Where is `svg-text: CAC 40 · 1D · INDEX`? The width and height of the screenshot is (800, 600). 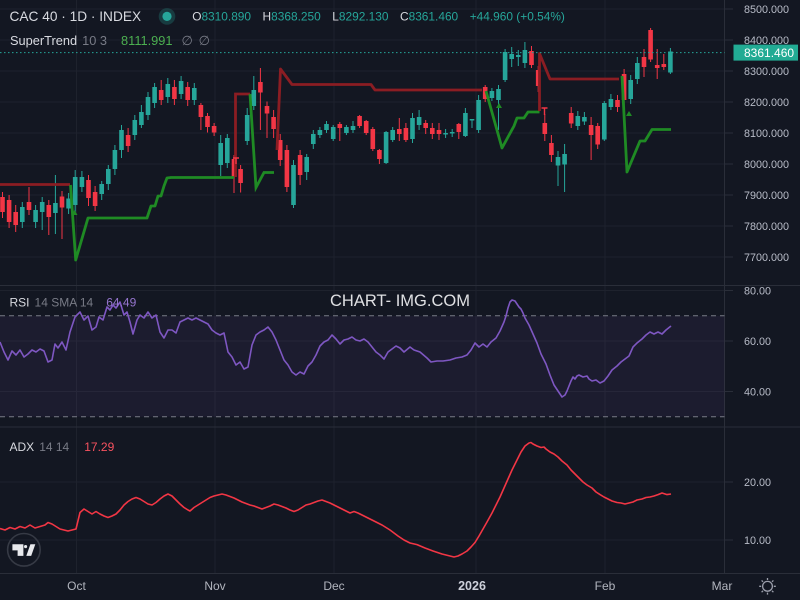 svg-text: CAC 40 · 1D · INDEX is located at coordinates (76, 16).